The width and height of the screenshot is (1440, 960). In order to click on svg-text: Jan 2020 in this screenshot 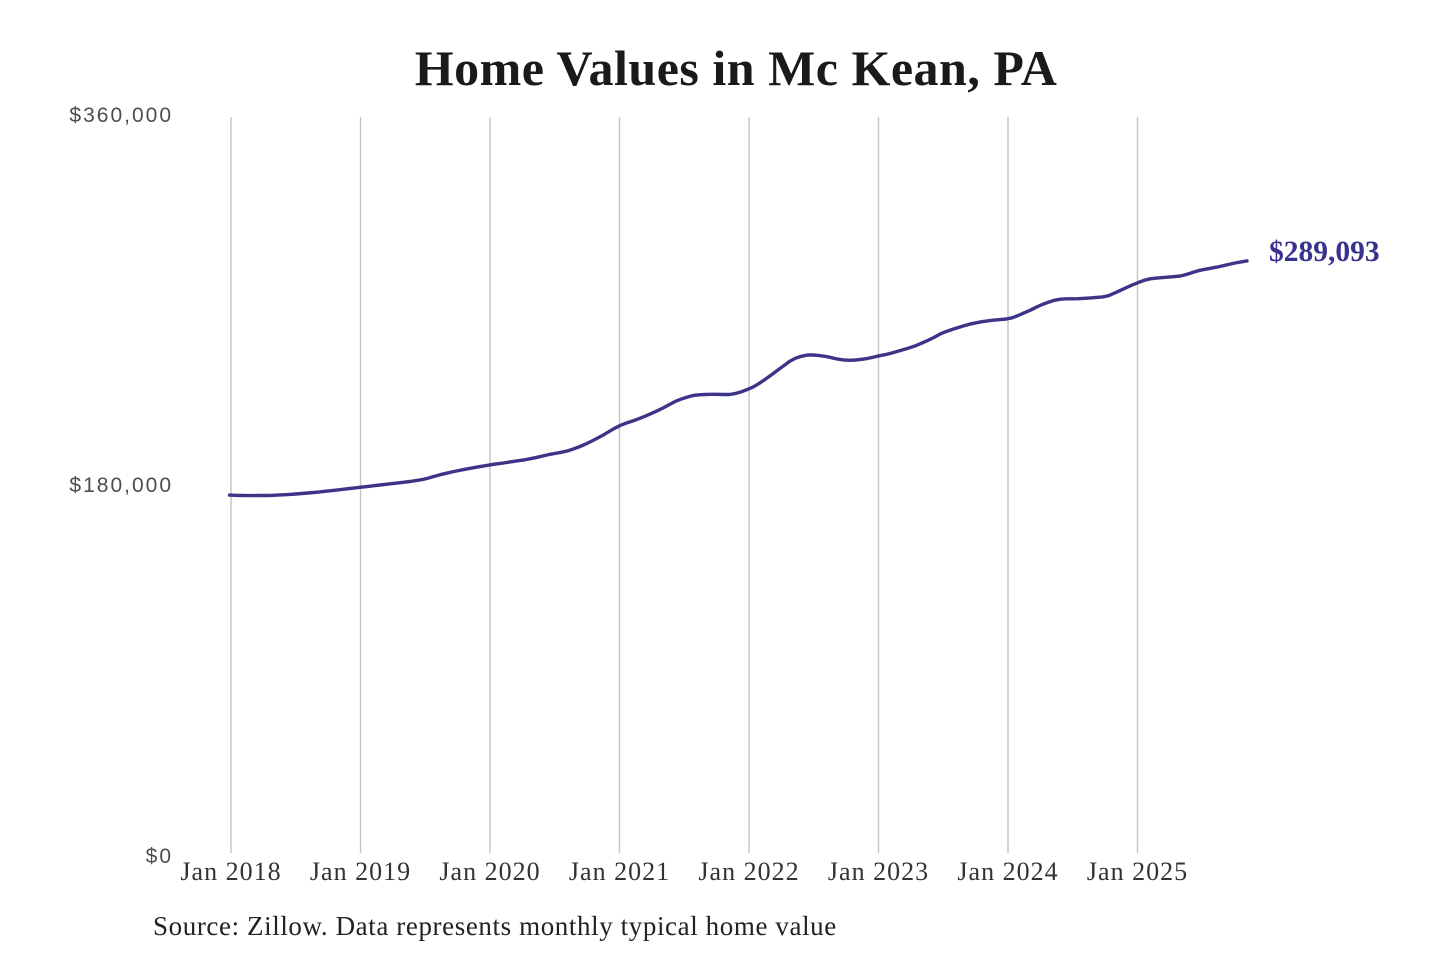, I will do `click(489, 871)`.